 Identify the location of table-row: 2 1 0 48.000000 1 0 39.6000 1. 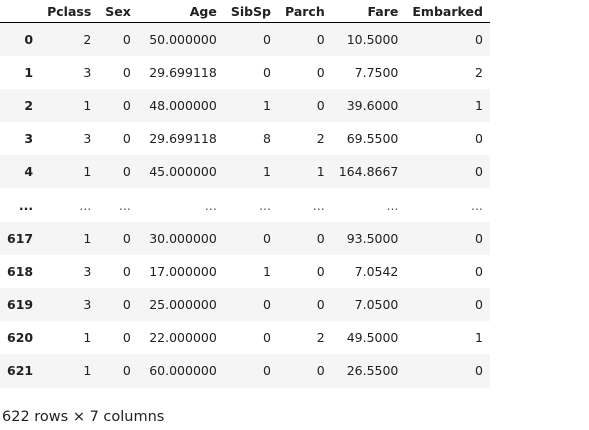
(245, 105).